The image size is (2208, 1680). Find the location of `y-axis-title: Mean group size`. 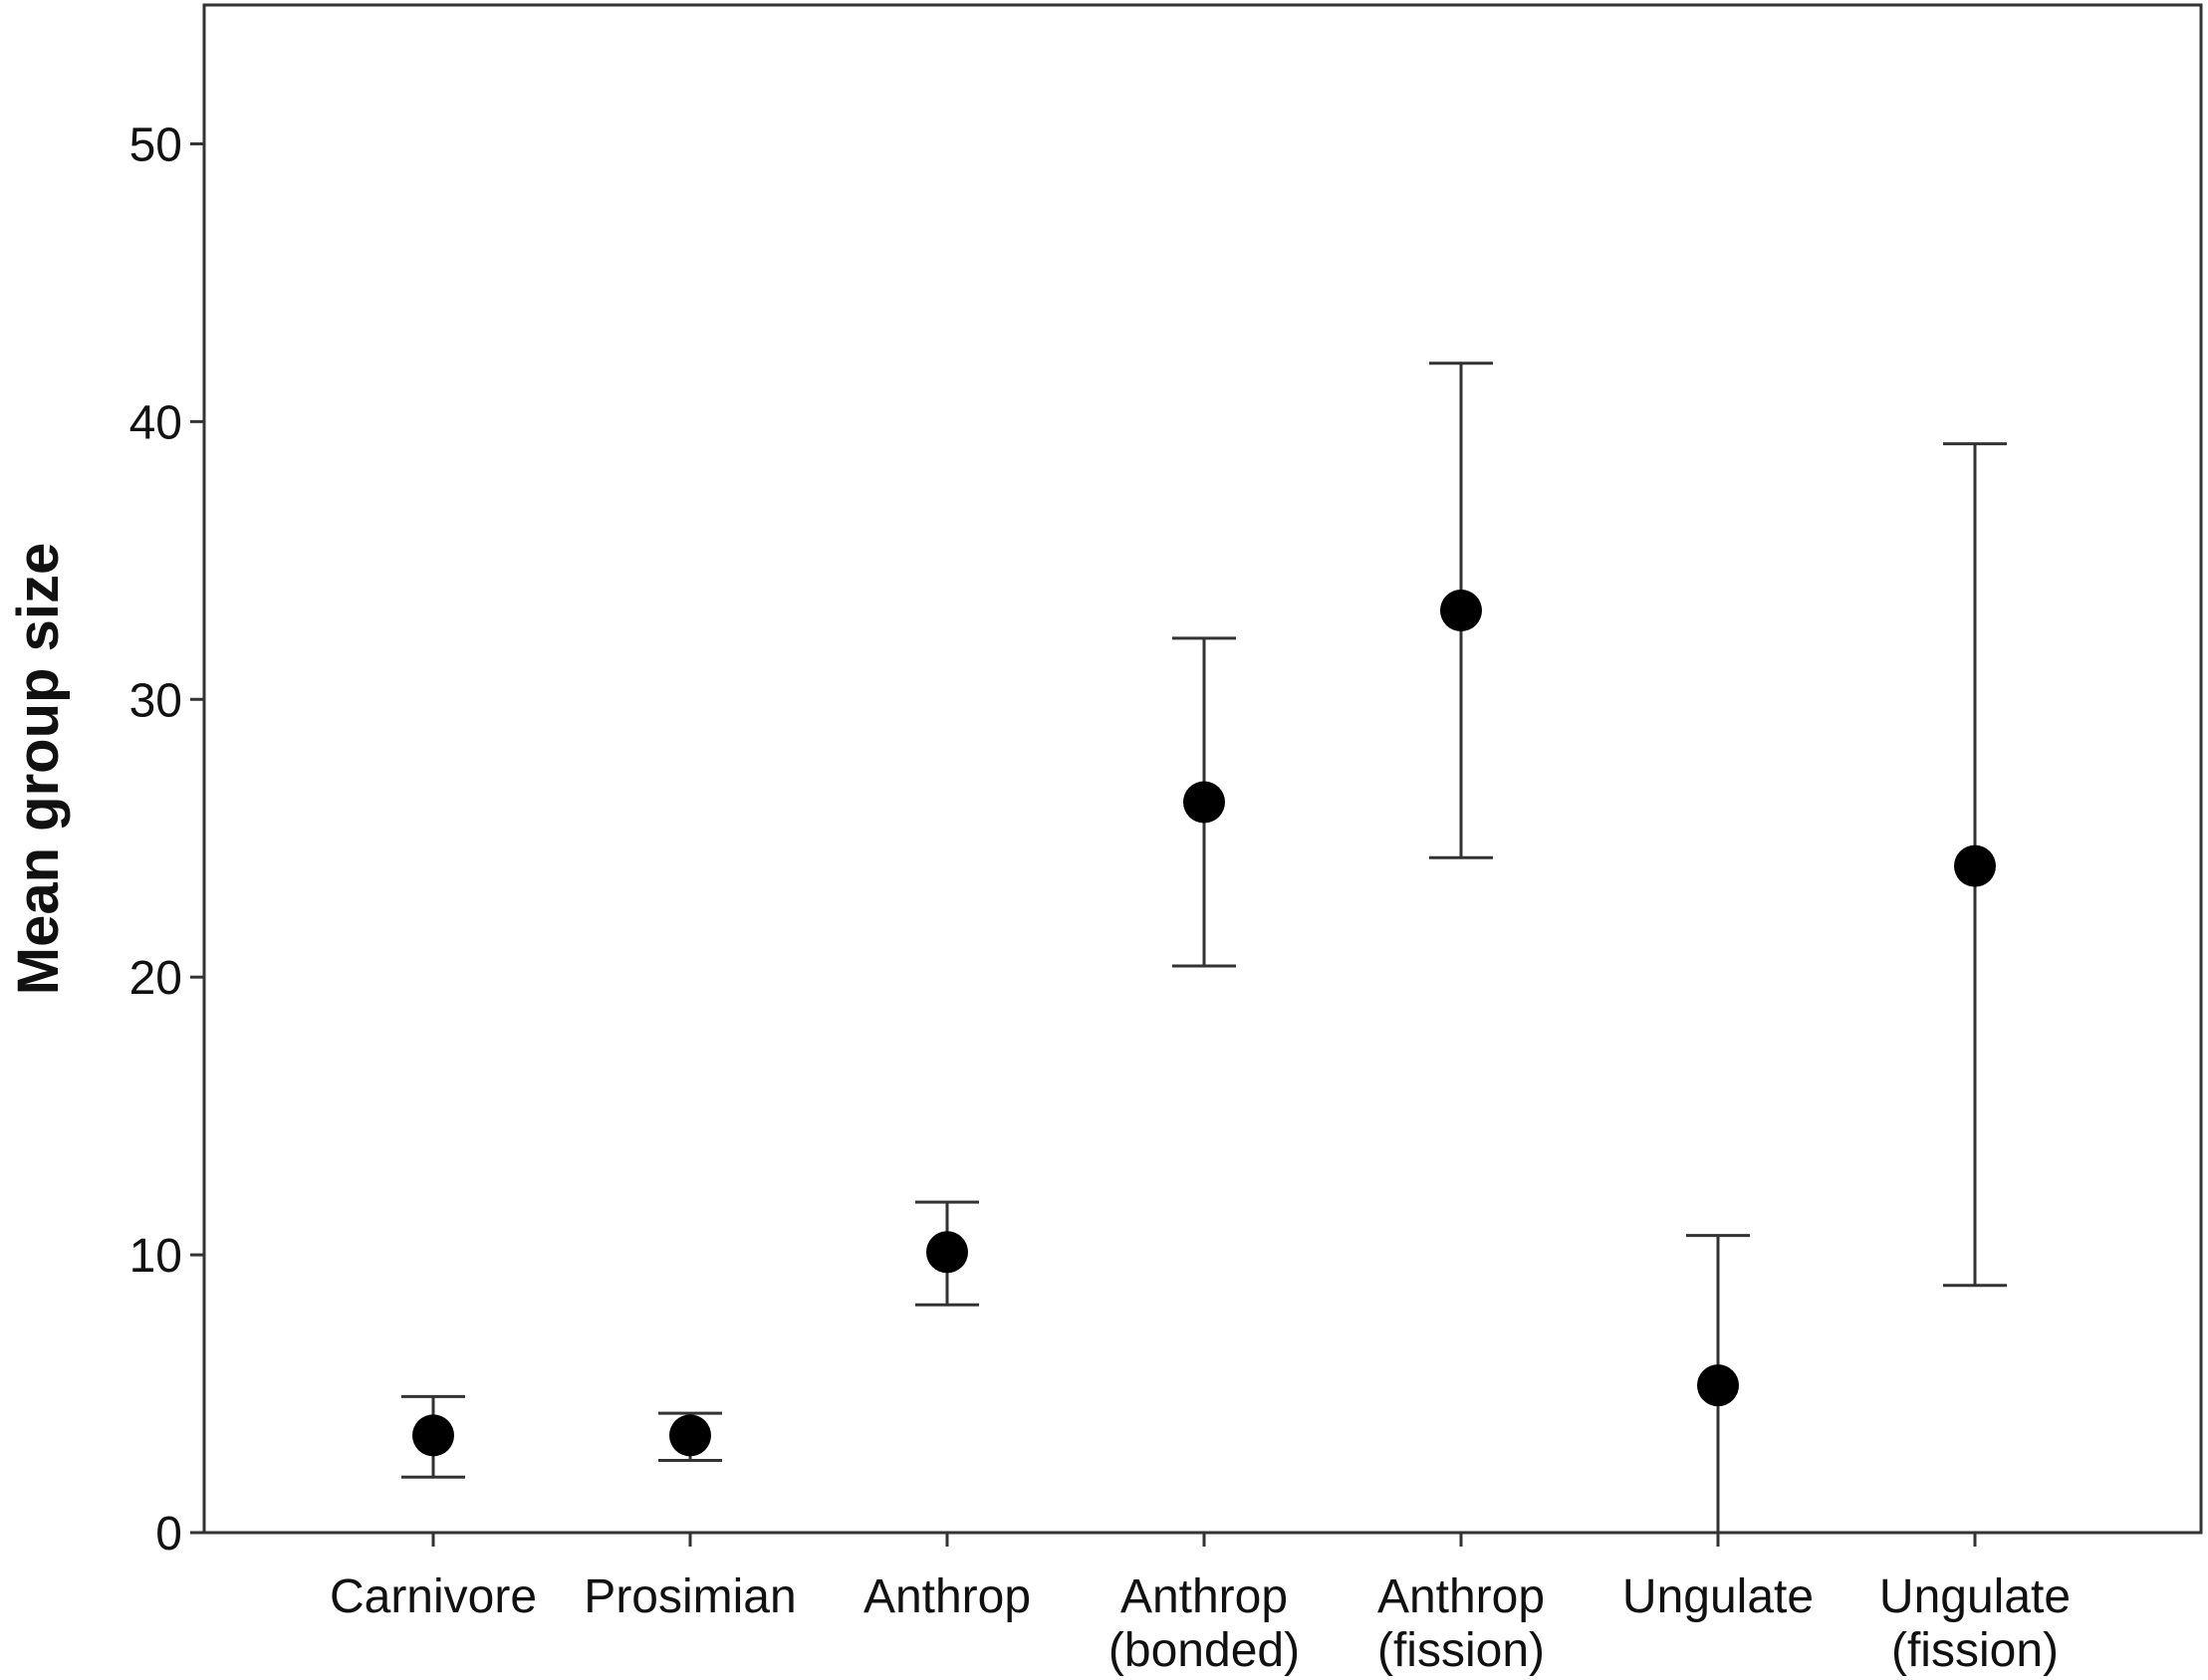

y-axis-title: Mean group size is located at coordinates (38, 769).